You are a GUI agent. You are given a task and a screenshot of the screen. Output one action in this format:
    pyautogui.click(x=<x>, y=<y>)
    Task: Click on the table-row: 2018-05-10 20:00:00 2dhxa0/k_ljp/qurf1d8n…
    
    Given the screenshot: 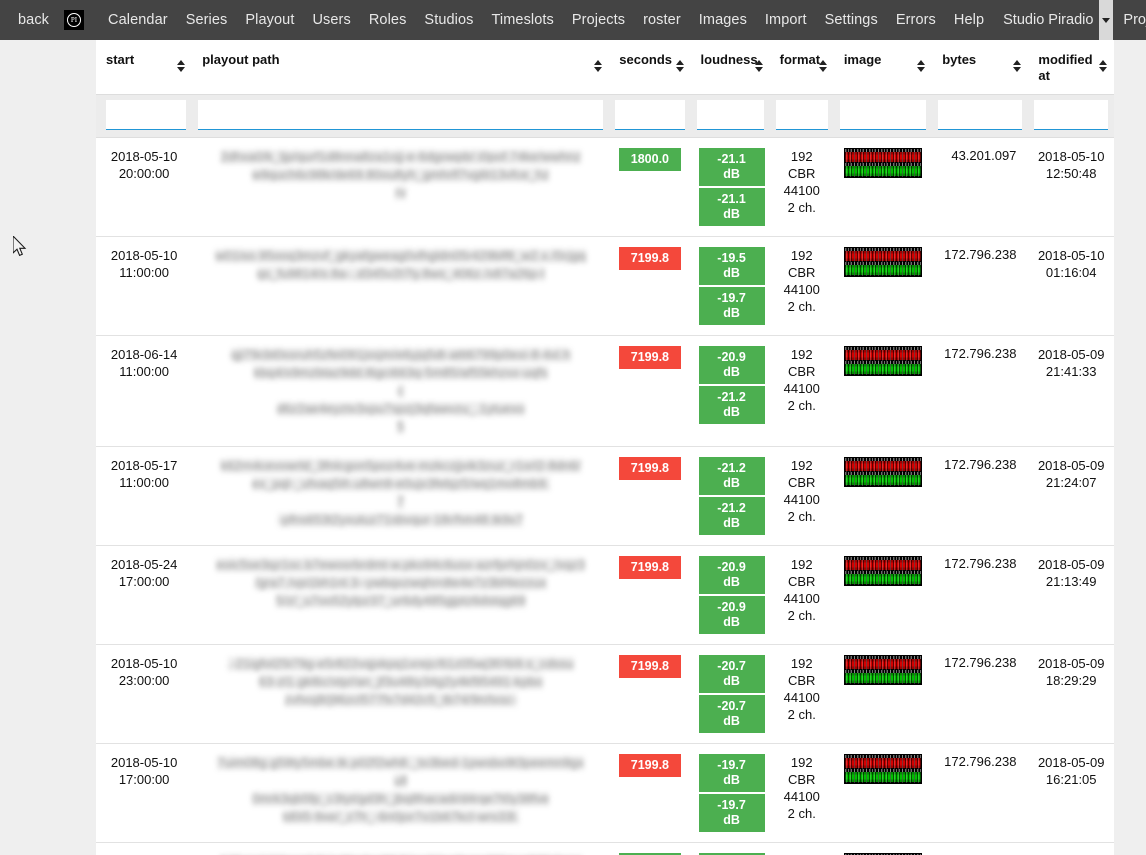 What is the action you would take?
    pyautogui.click(x=605, y=187)
    